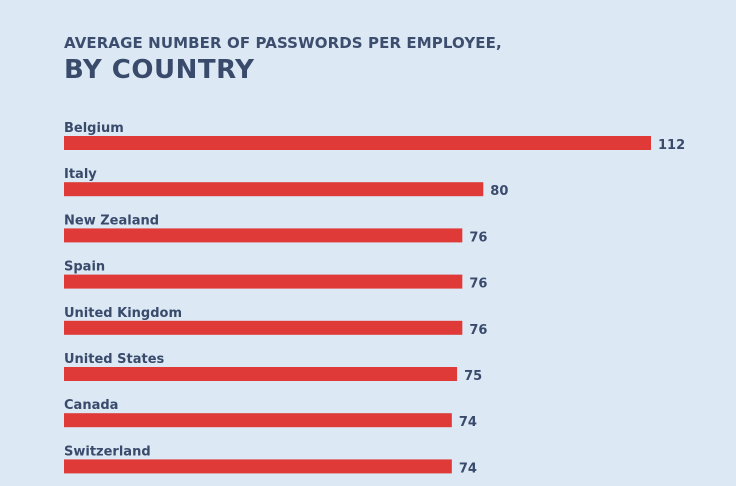  What do you see at coordinates (107, 451) in the screenshot?
I see `category-label: Switzerland` at bounding box center [107, 451].